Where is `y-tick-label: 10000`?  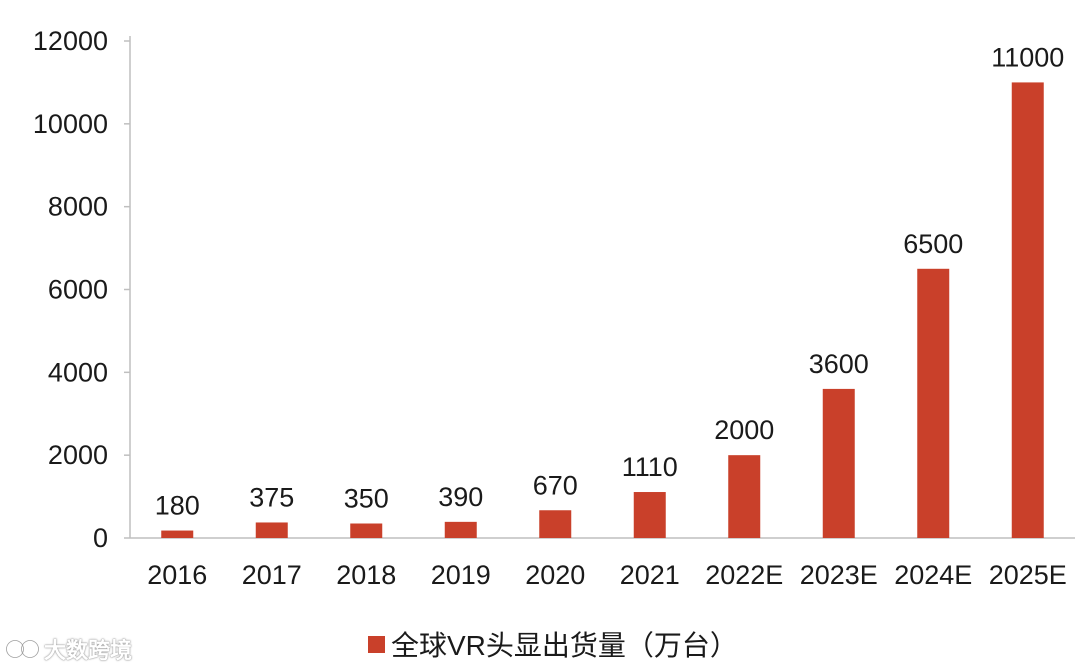
y-tick-label: 10000 is located at coordinates (70, 124).